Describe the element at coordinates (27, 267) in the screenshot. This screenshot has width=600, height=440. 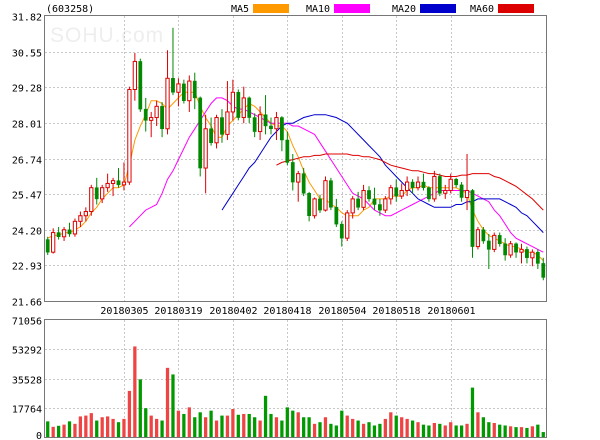
I see `price-y-tick-label: 22.93` at that location.